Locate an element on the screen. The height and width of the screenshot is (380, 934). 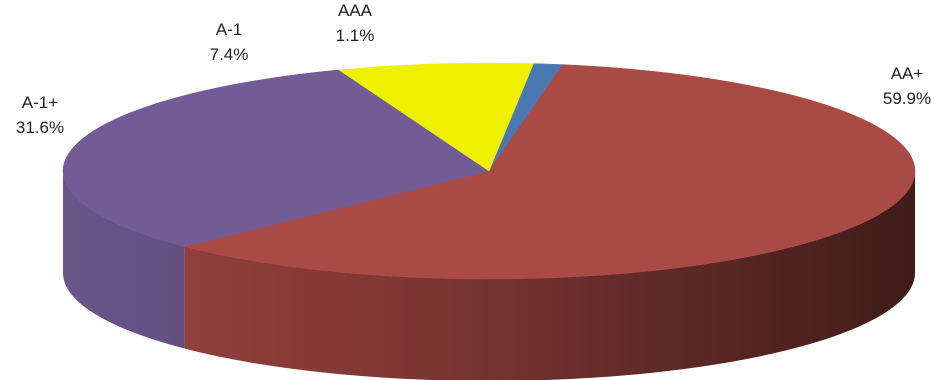
slice-value-label: 31.6% is located at coordinates (40, 127).